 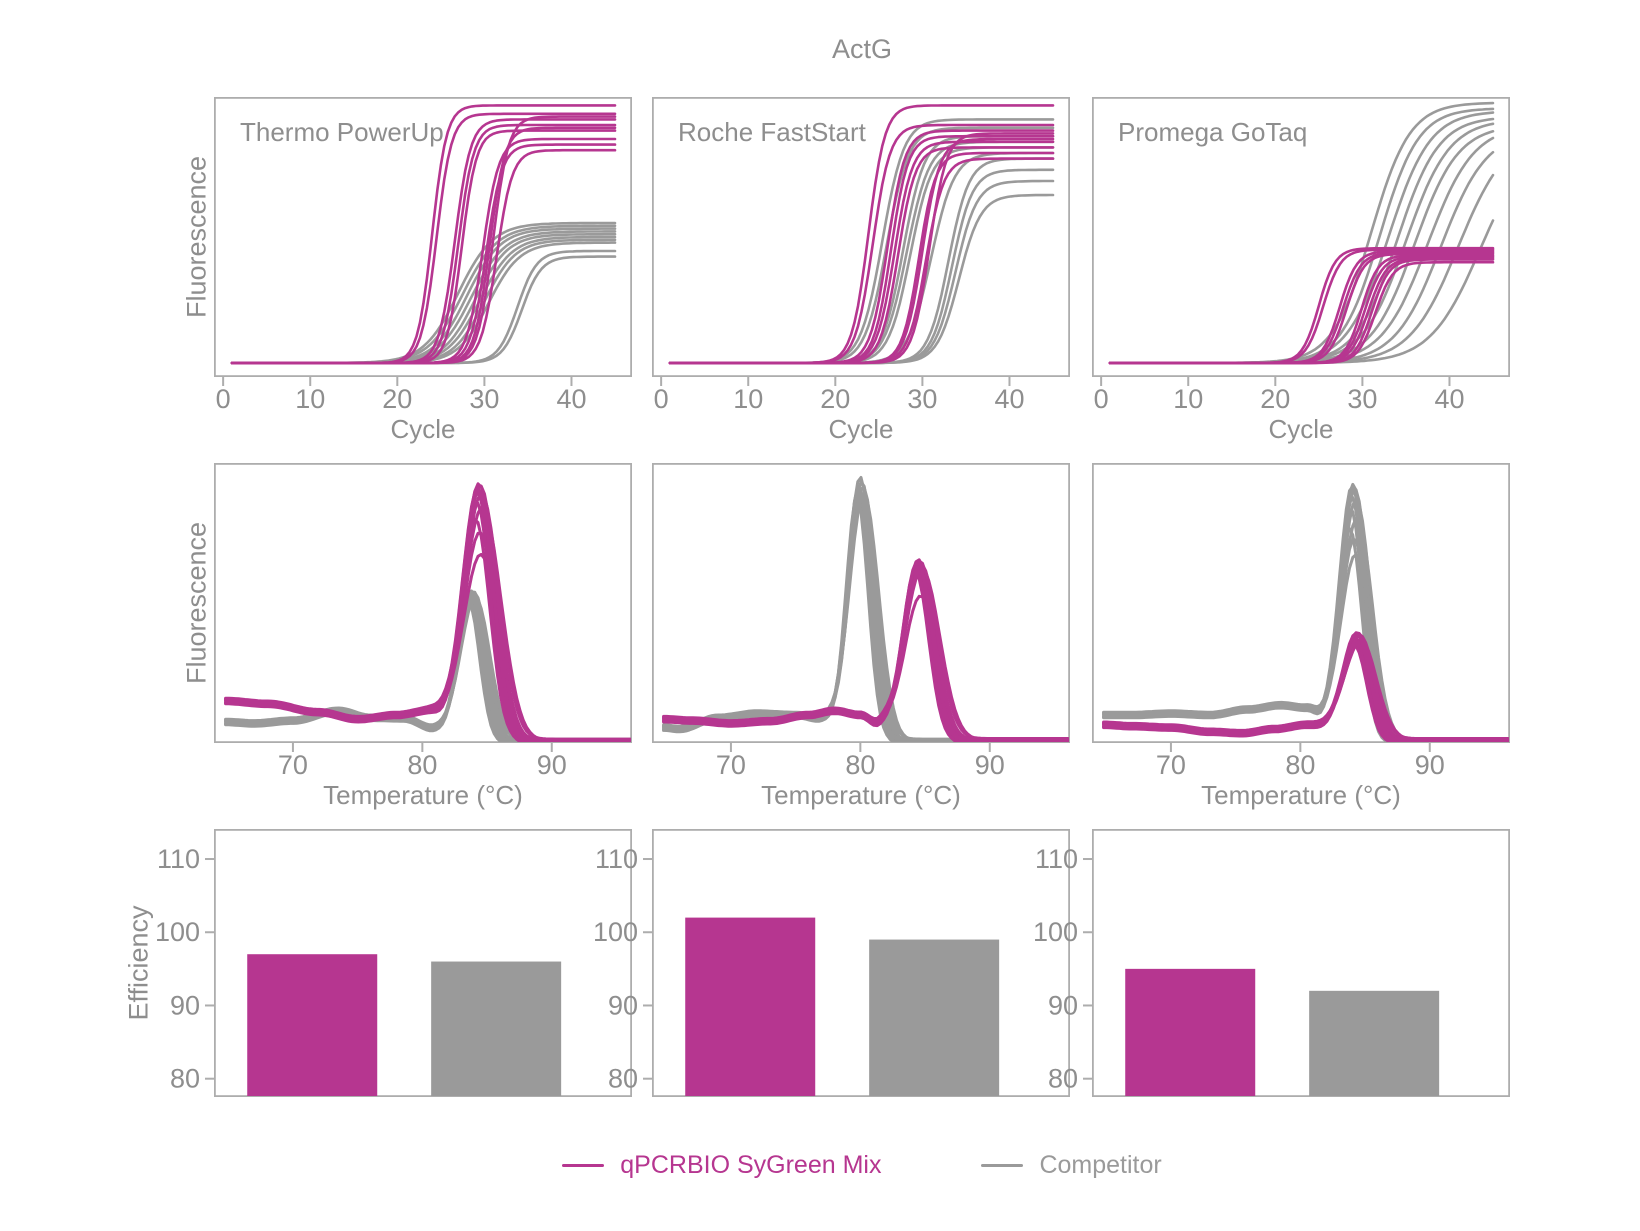 I want to click on amplification-plot-thermo-powerup: 0 10 20 30 40 Cycle Thermo PowerUp, so click(x=423, y=270).